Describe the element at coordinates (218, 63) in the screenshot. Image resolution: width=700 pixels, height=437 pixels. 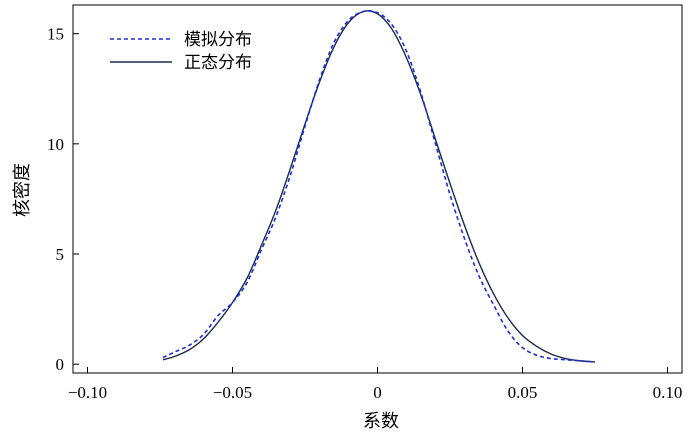
I see `legend-label-normal: 正态分布` at that location.